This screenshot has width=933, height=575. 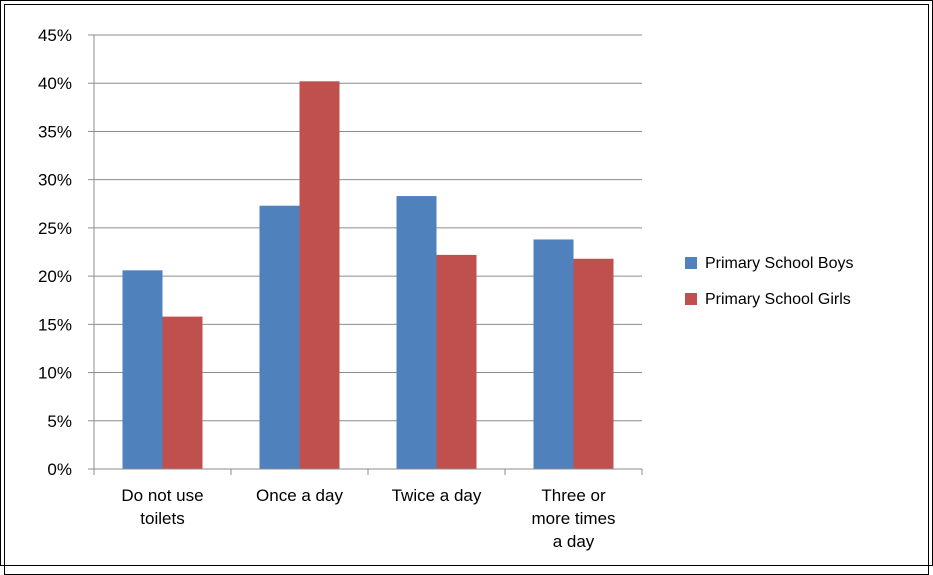 I want to click on y-tick-label: 15%, so click(x=55, y=324).